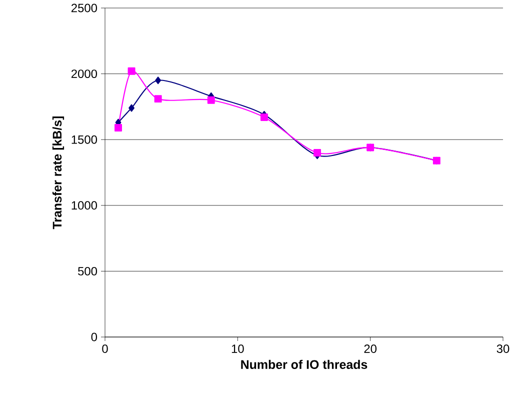  I want to click on y-tick-label: 2000, so click(84, 74).